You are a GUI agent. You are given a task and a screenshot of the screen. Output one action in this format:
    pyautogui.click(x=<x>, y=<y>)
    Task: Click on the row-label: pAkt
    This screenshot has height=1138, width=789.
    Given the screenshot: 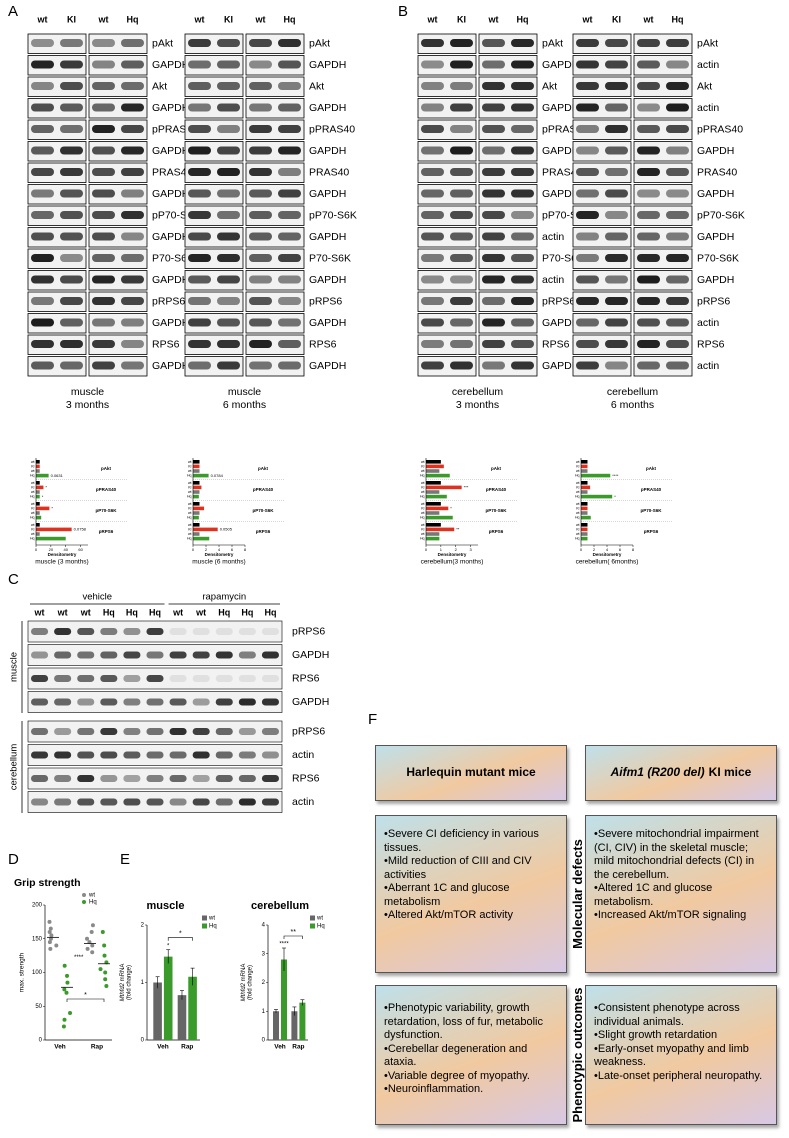 What is the action you would take?
    pyautogui.click(x=707, y=44)
    